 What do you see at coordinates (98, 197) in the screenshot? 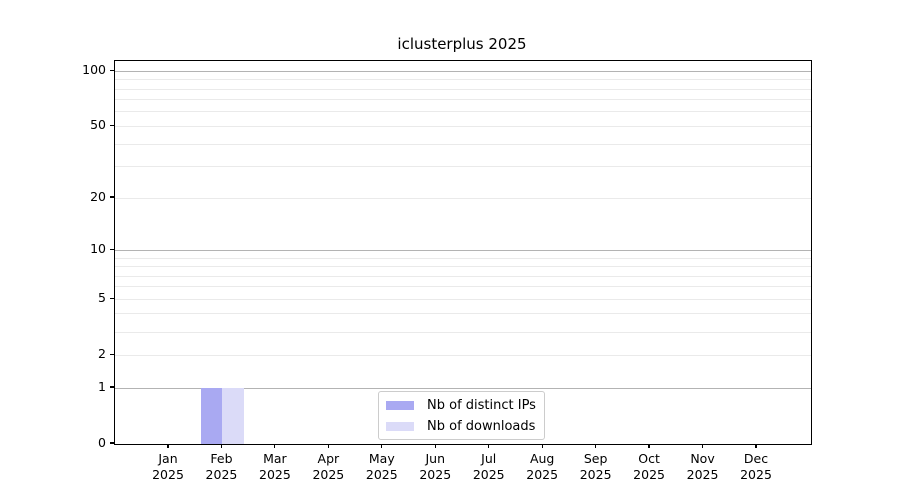
I see `y-tick-label: 20` at bounding box center [98, 197].